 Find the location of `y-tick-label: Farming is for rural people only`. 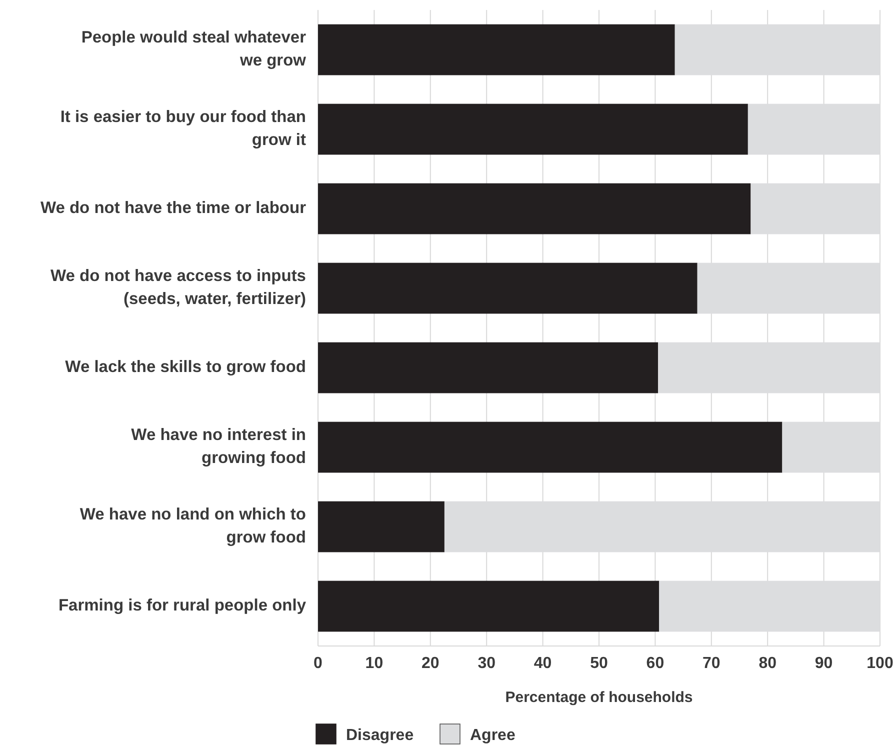

y-tick-label: Farming is for rural people only is located at coordinates (182, 605).